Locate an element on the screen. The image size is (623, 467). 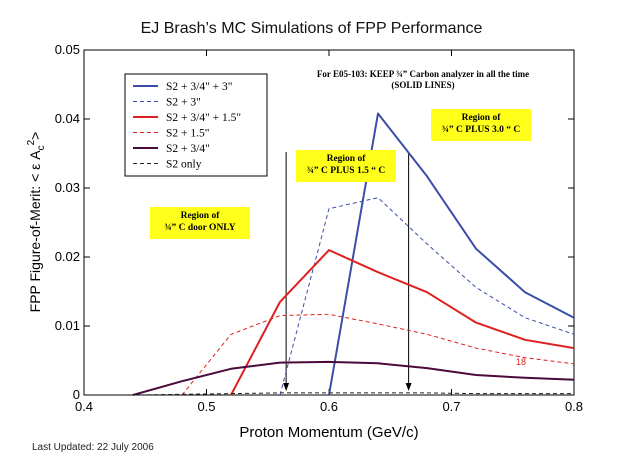
legend-label-5: S2 only is located at coordinates (184, 165).